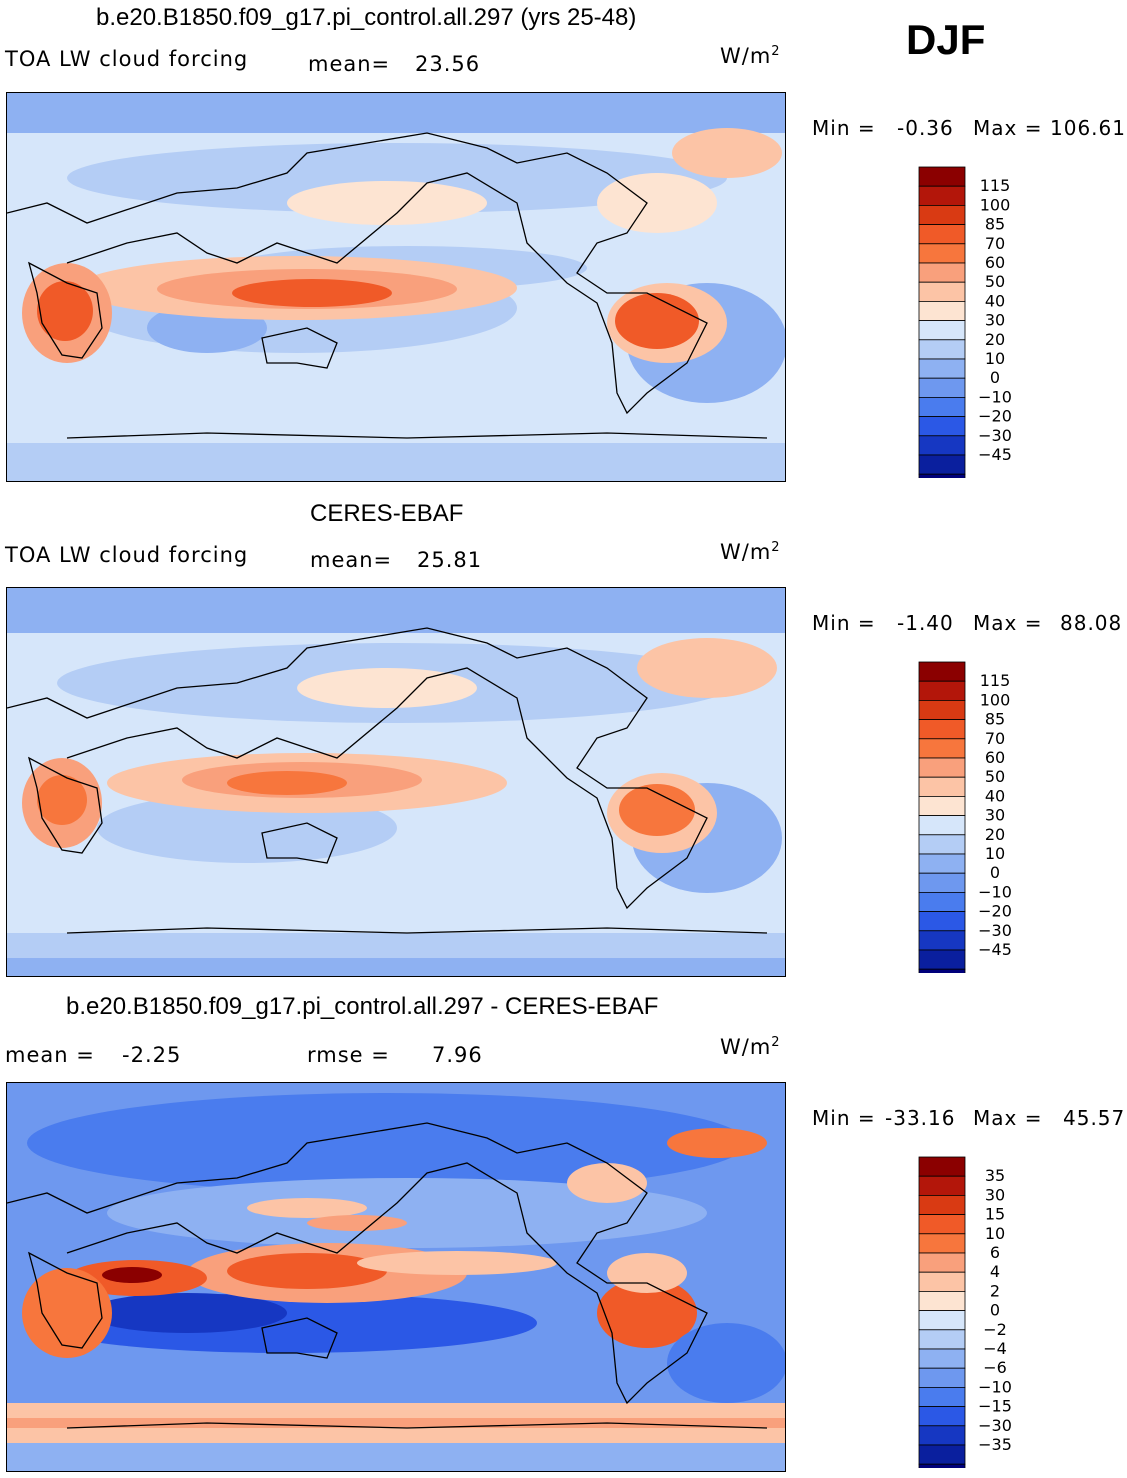 The width and height of the screenshot is (1127, 1478). I want to click on colorbar-tick-label: 2, so click(995, 1290).